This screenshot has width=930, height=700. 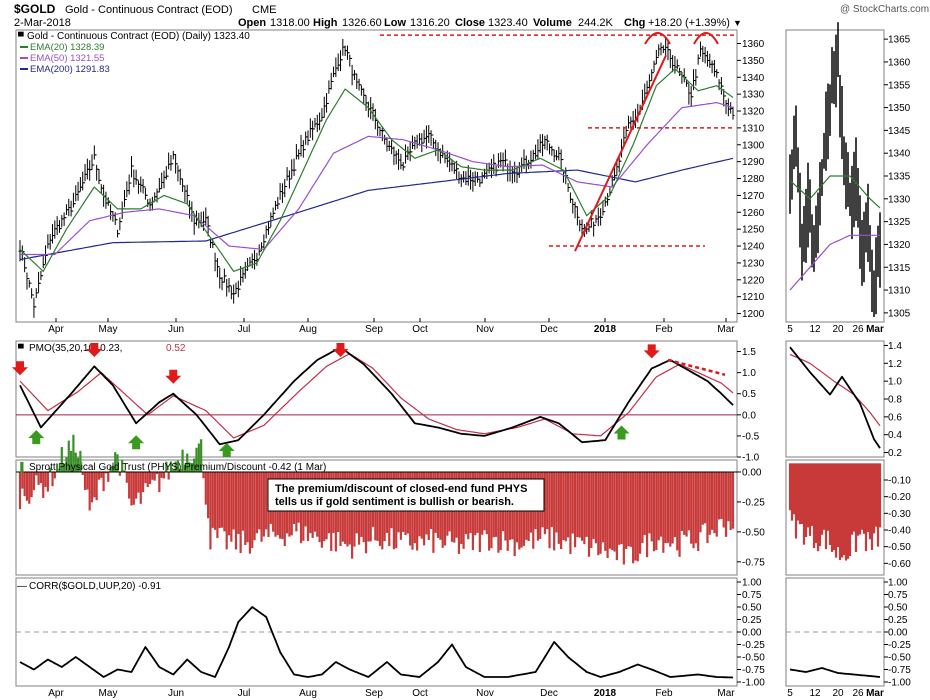 What do you see at coordinates (899, 62) in the screenshot?
I see `weekly-price-panel-ytick-label: 1360` at bounding box center [899, 62].